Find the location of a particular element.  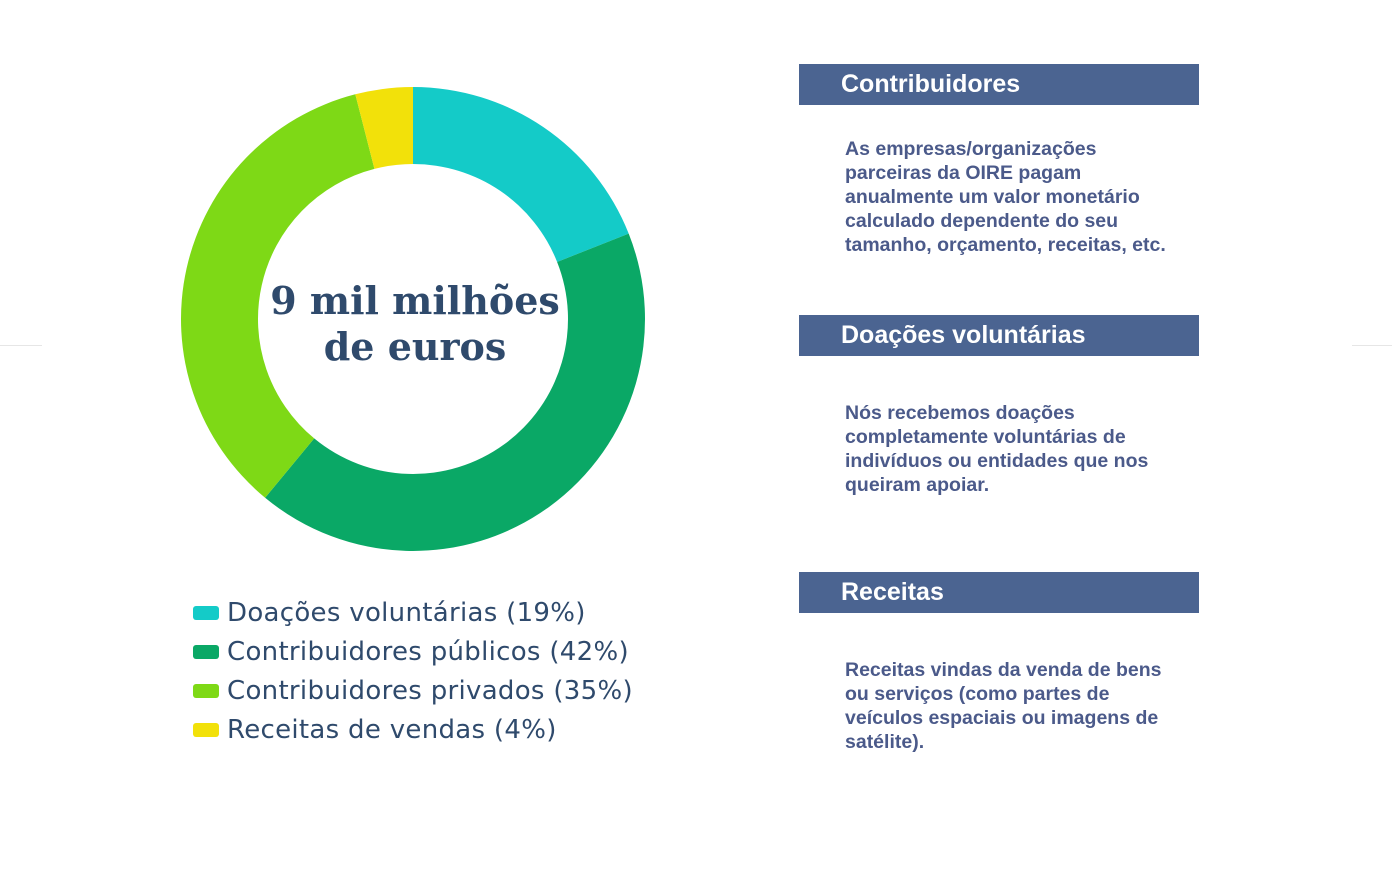

center-label-line-2: de euros is located at coordinates (415, 346).